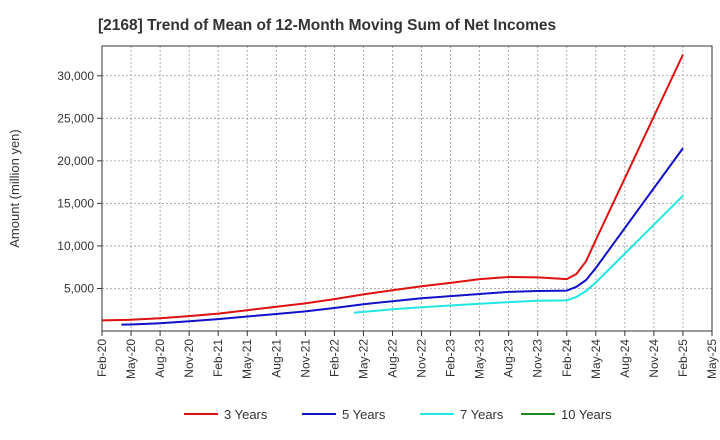  I want to click on x-tick-label: May-22, so click(363, 359).